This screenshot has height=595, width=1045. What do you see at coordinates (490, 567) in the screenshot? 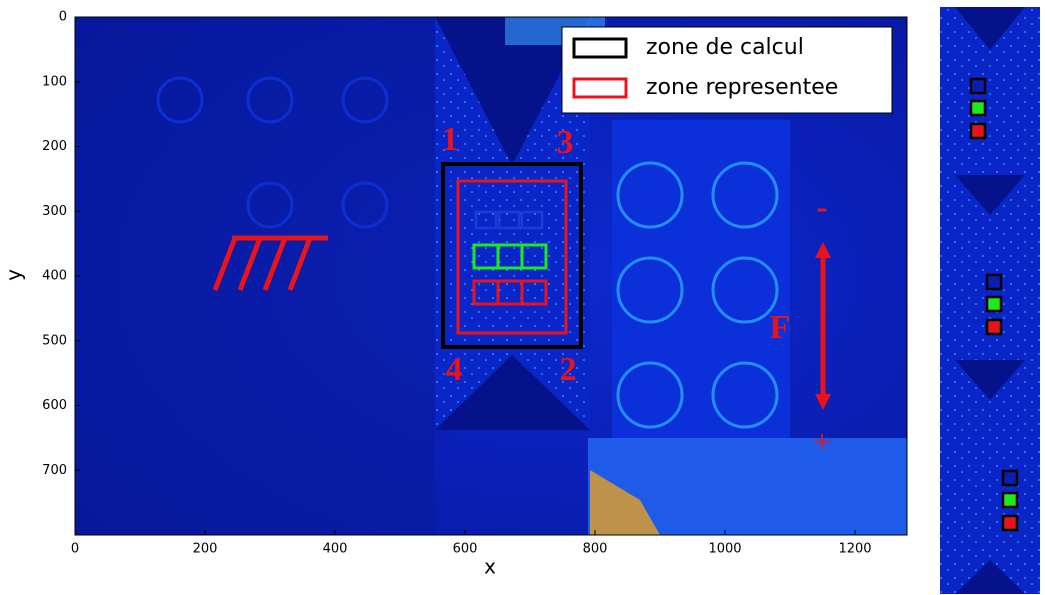
I see `x-axis-label: x` at bounding box center [490, 567].